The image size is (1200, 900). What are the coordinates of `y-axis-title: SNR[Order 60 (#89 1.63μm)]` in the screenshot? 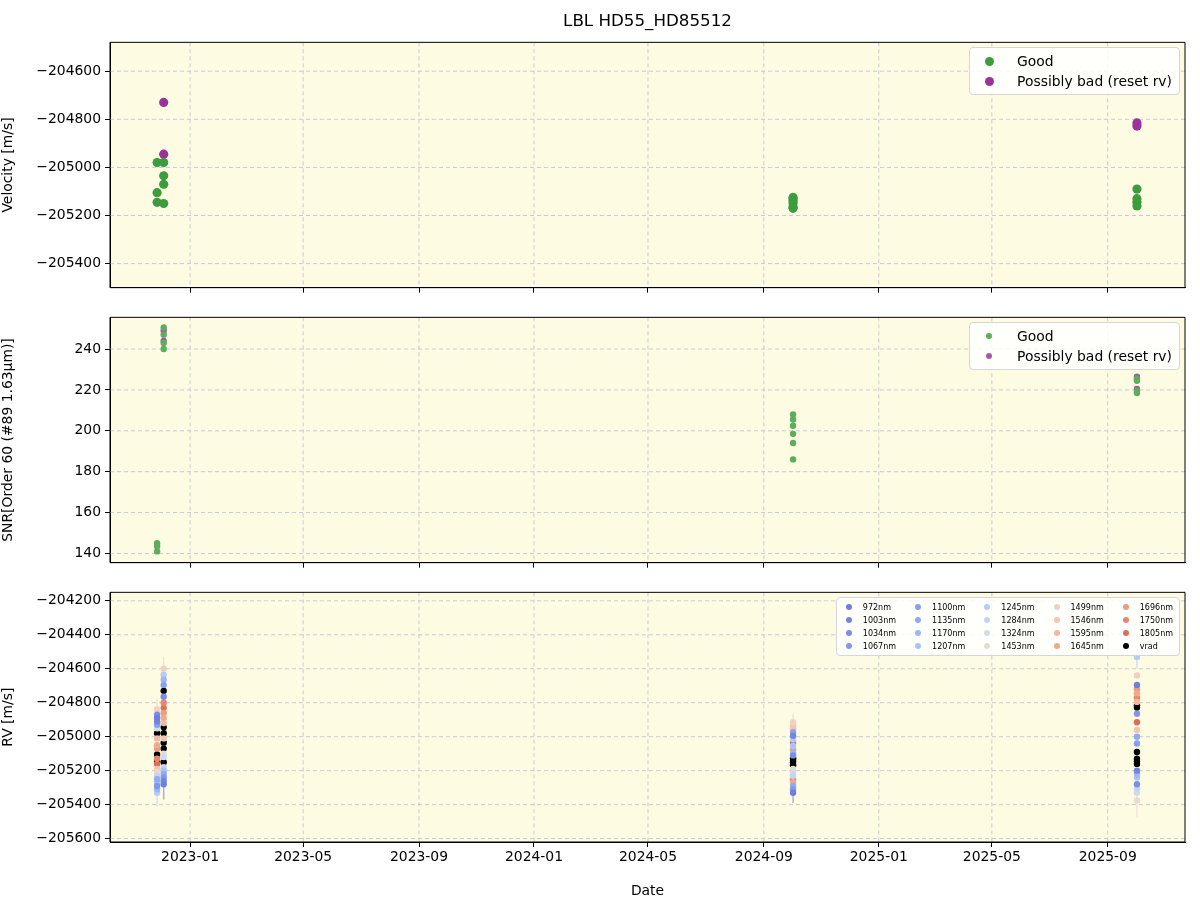 It's located at (7, 440).